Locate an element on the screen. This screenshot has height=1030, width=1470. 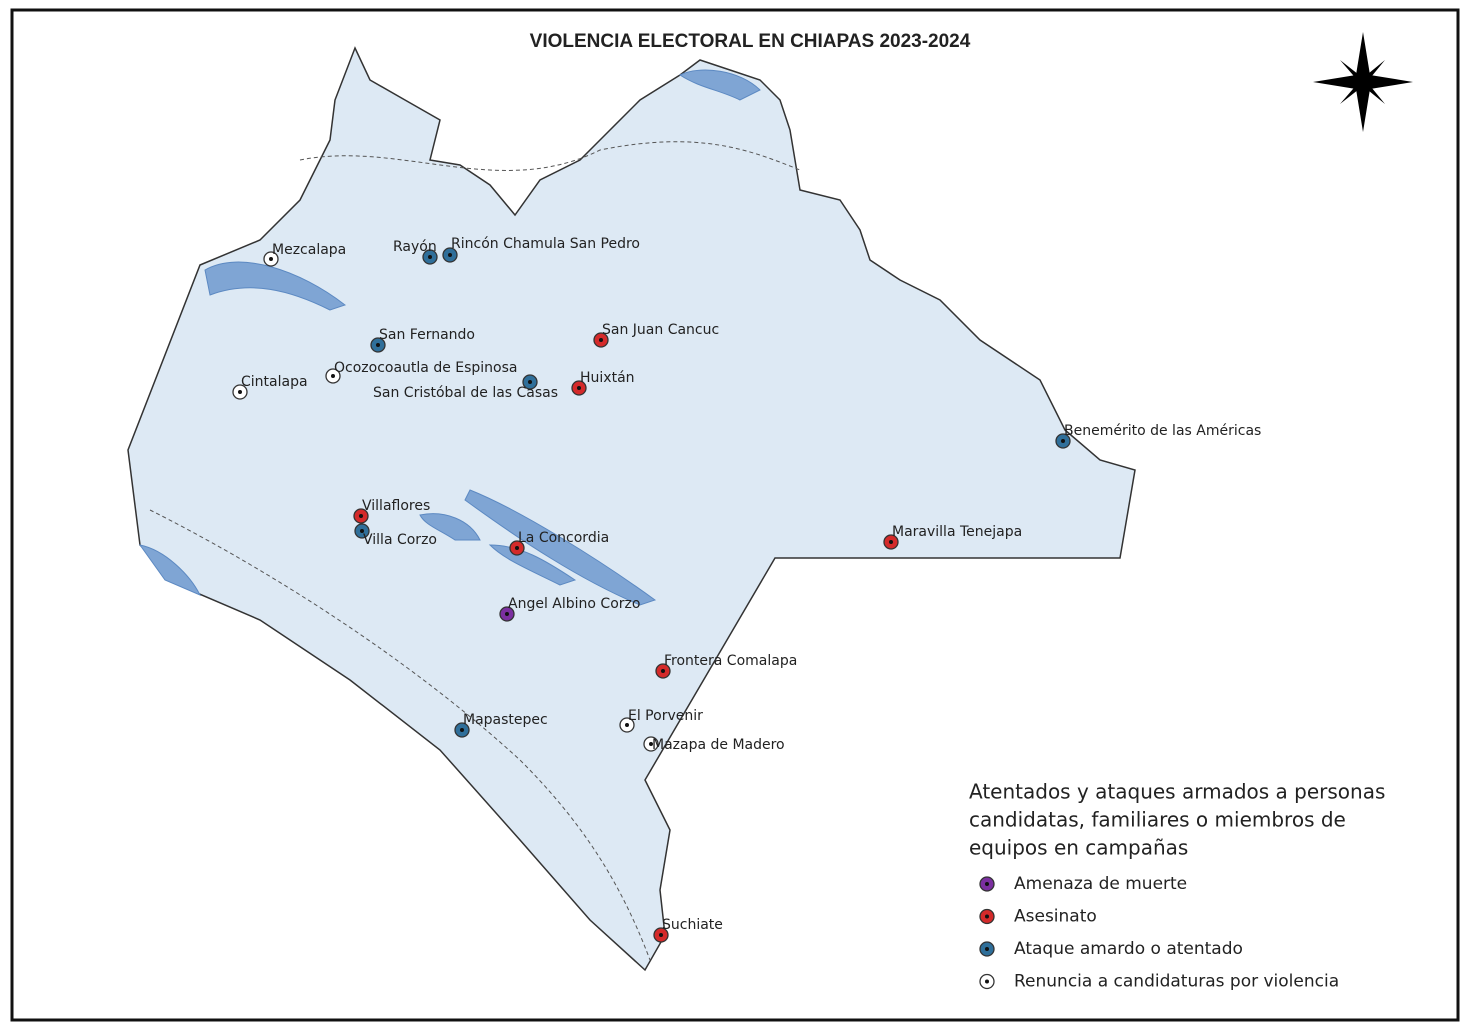
map-title: VIOLENCIA ELECTORAL EN CHIAPAS 2023-2024 is located at coordinates (750, 41).